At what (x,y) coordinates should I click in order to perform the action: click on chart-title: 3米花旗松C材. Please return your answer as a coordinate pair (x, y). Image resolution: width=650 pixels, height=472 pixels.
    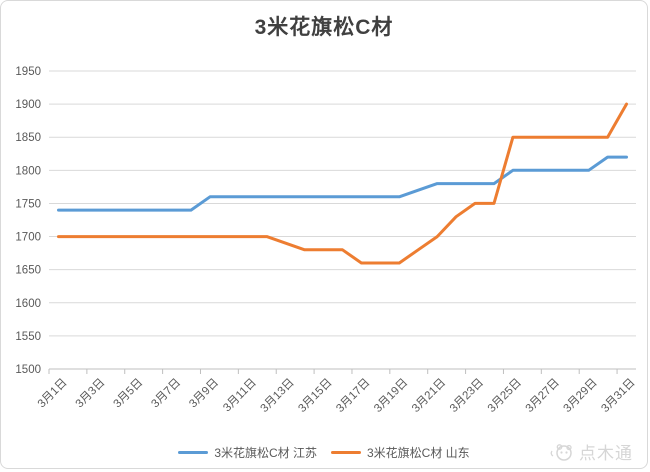
    Looking at the image, I should click on (324, 27).